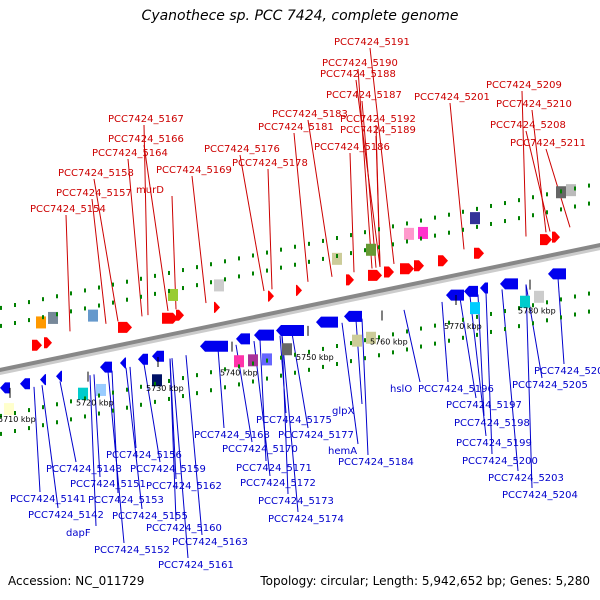 The height and width of the screenshot is (600, 600). What do you see at coordinates (242, 149) in the screenshot?
I see `forward-gene-label: PCC7424_5176` at bounding box center [242, 149].